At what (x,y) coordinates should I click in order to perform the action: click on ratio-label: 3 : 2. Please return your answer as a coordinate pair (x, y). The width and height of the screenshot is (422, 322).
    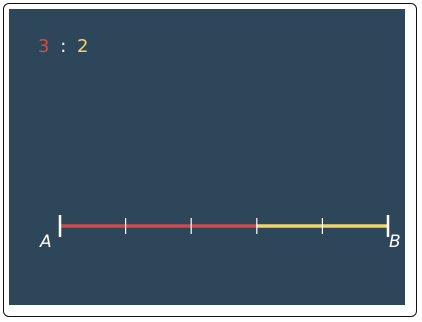
    Looking at the image, I should click on (63, 46).